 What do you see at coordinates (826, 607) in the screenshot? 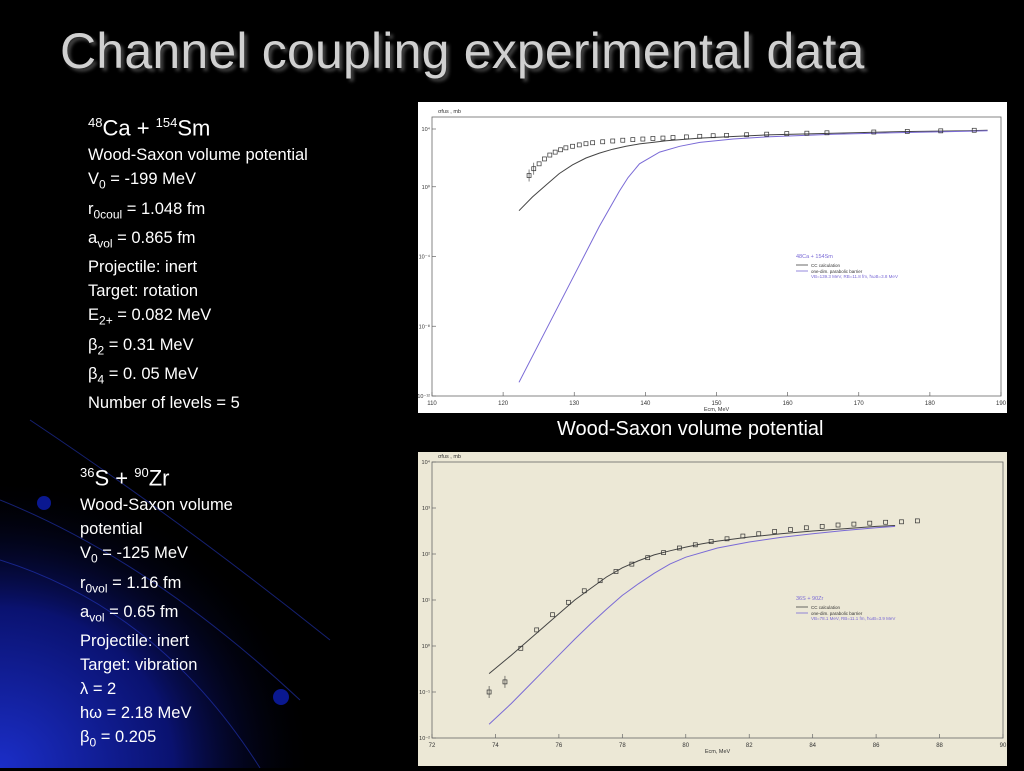
I see `legend-entry-cc: CC calculation` at bounding box center [826, 607].